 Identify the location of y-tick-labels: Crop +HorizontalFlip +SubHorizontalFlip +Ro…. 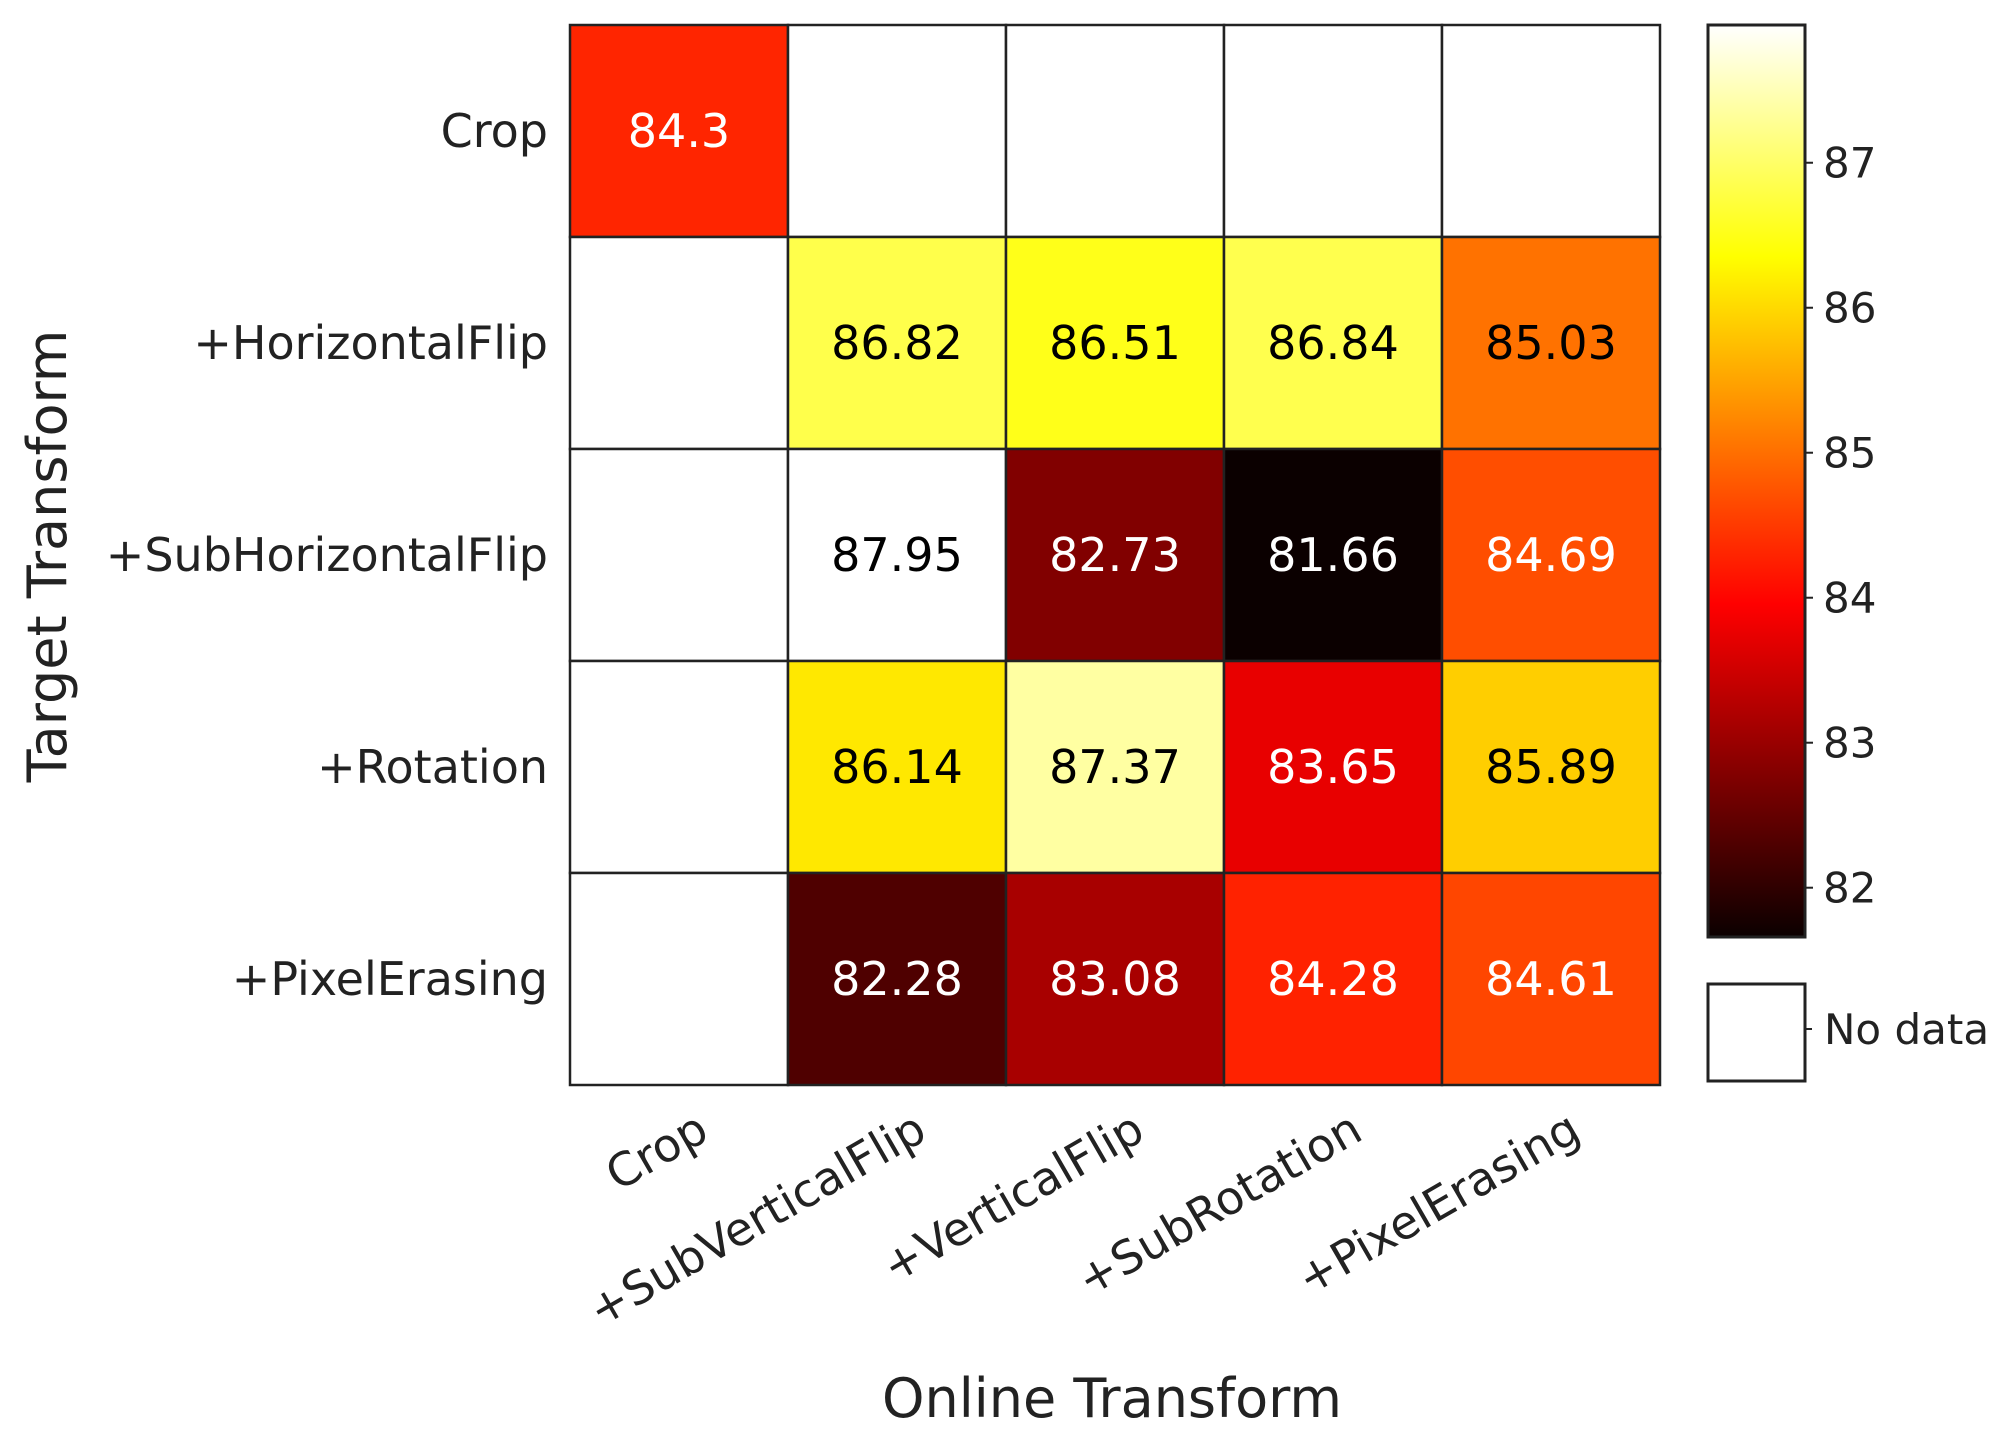
(327, 555).